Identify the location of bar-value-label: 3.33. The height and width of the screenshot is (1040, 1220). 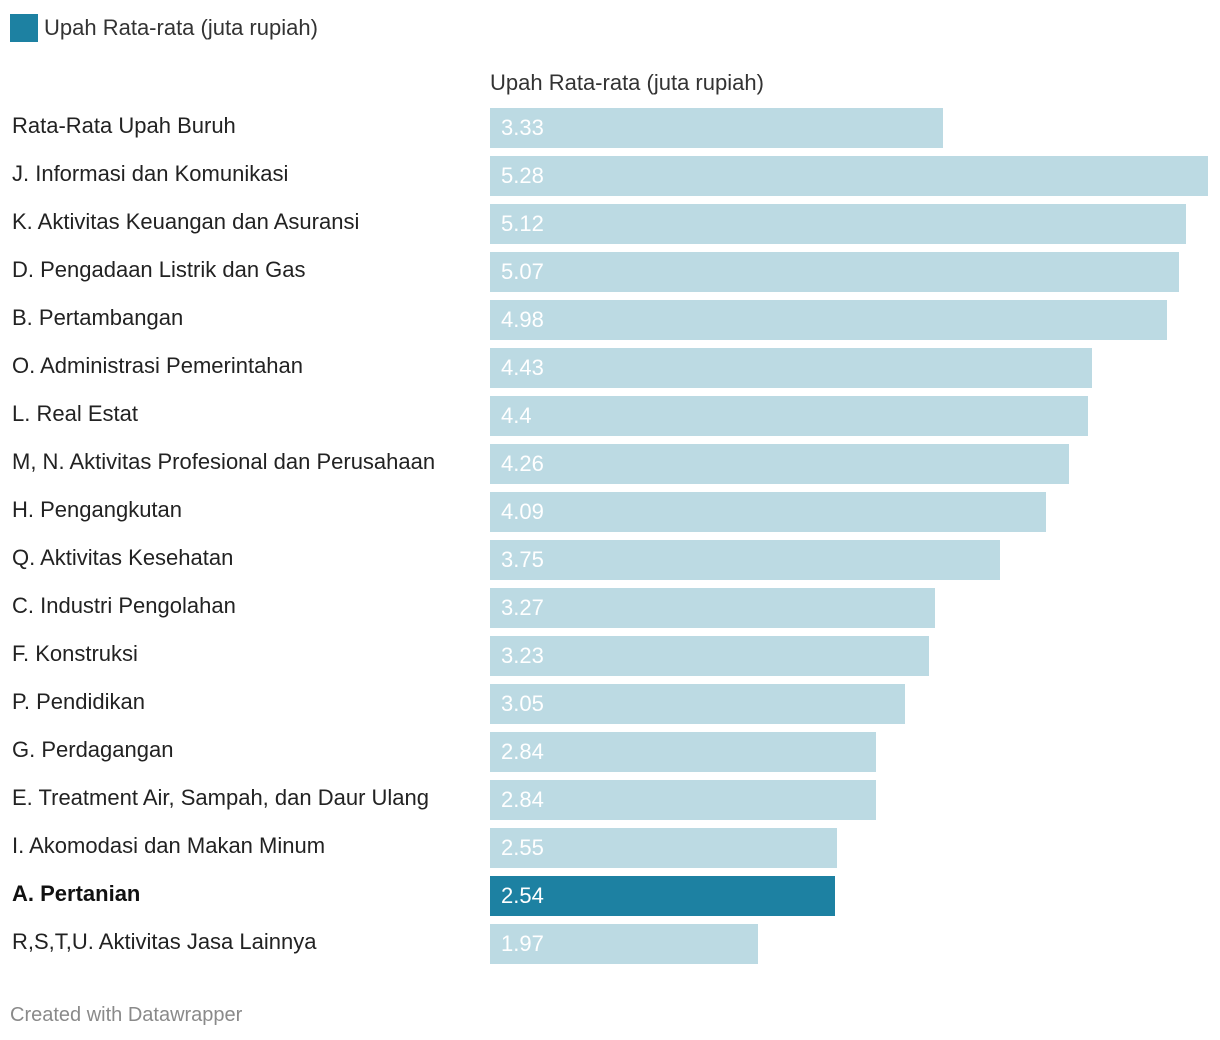
(522, 127).